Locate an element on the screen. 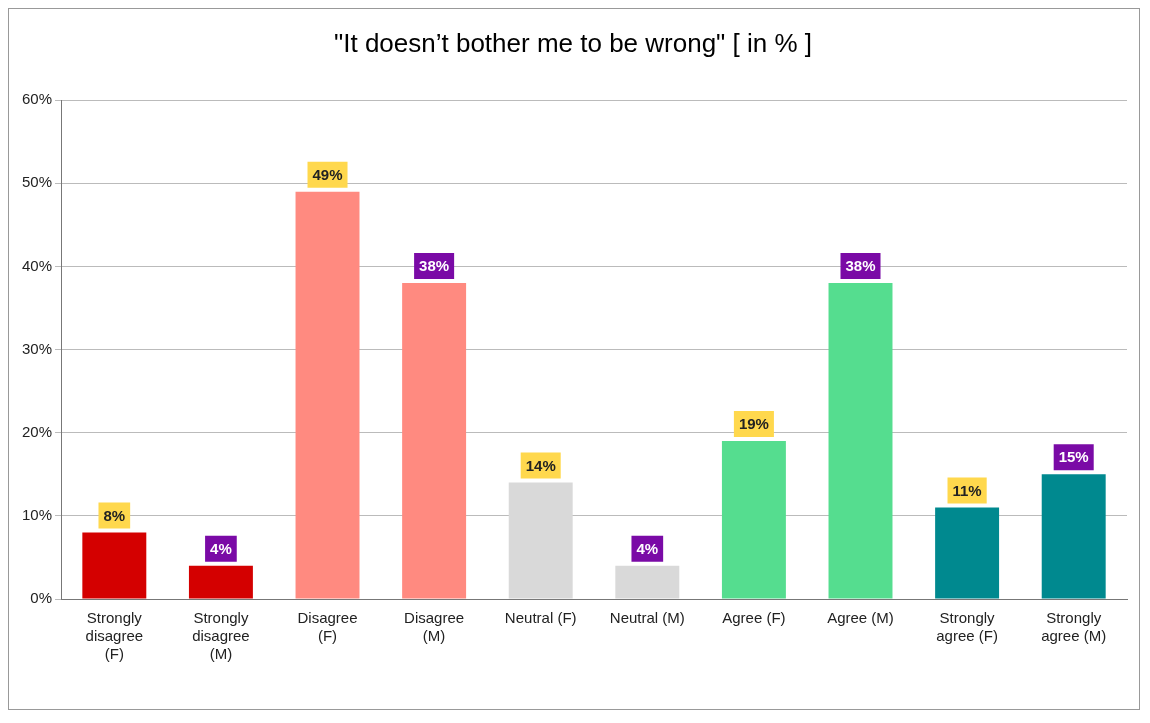  data-label: 49% is located at coordinates (327, 174).